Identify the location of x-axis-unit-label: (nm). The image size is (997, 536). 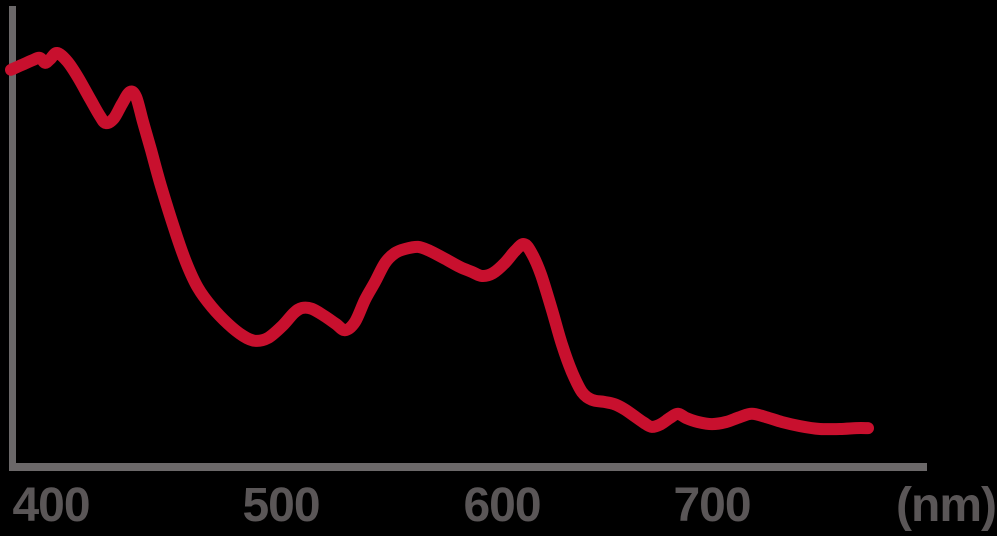
(946, 505).